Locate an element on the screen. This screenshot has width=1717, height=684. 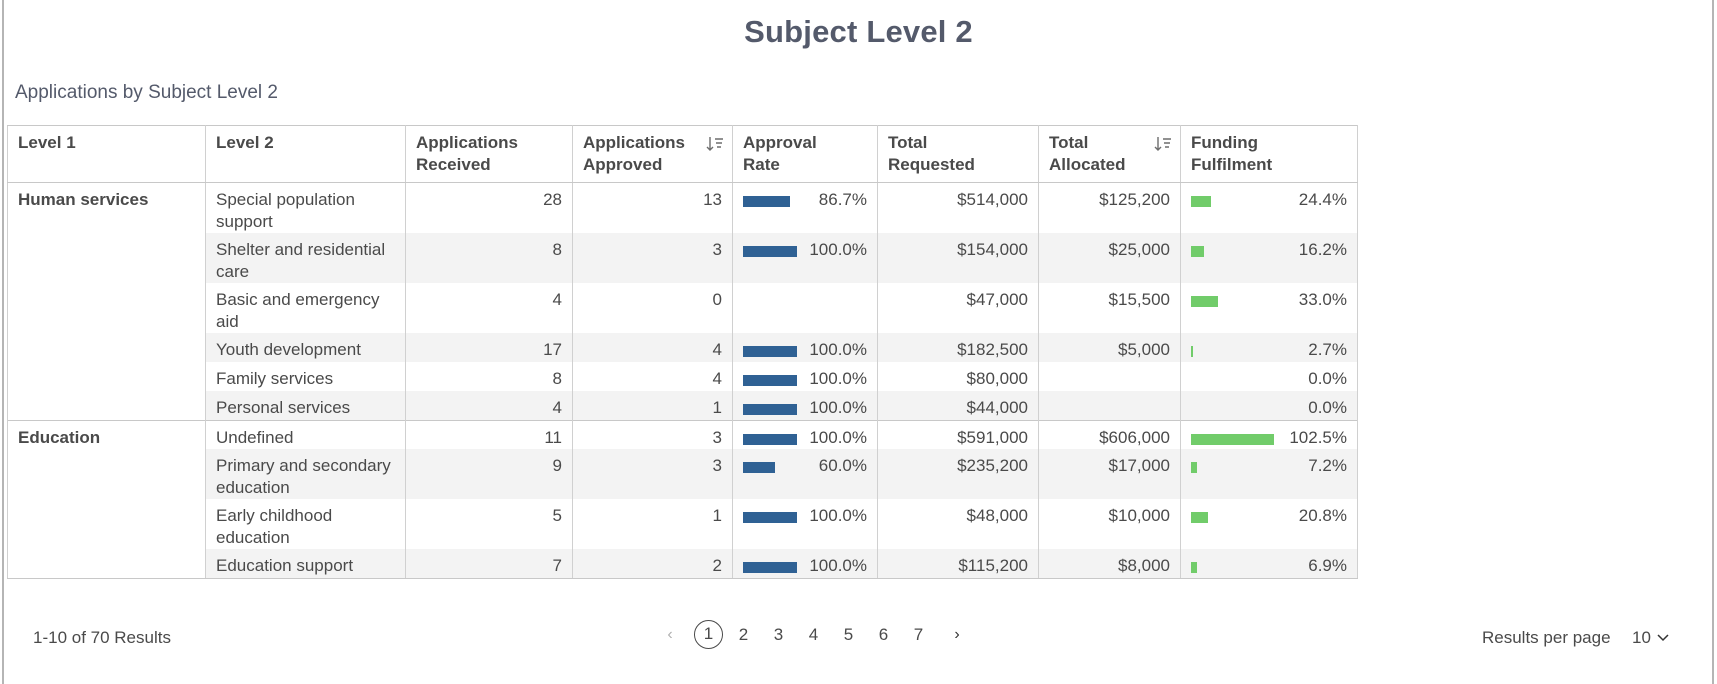
total-requested-cell: $44,000 is located at coordinates (958, 405).